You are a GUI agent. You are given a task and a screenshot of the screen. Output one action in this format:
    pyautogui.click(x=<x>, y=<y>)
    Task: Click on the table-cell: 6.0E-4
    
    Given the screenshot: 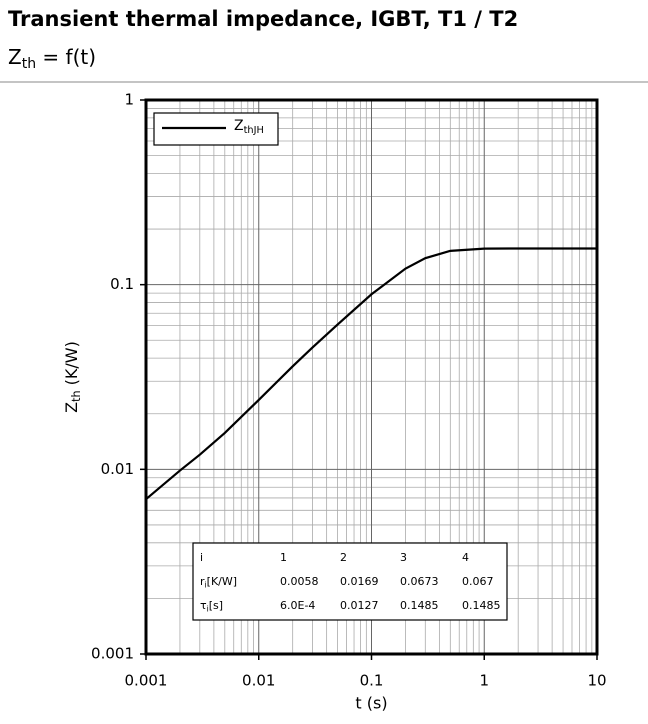 What is the action you would take?
    pyautogui.click(x=297, y=605)
    